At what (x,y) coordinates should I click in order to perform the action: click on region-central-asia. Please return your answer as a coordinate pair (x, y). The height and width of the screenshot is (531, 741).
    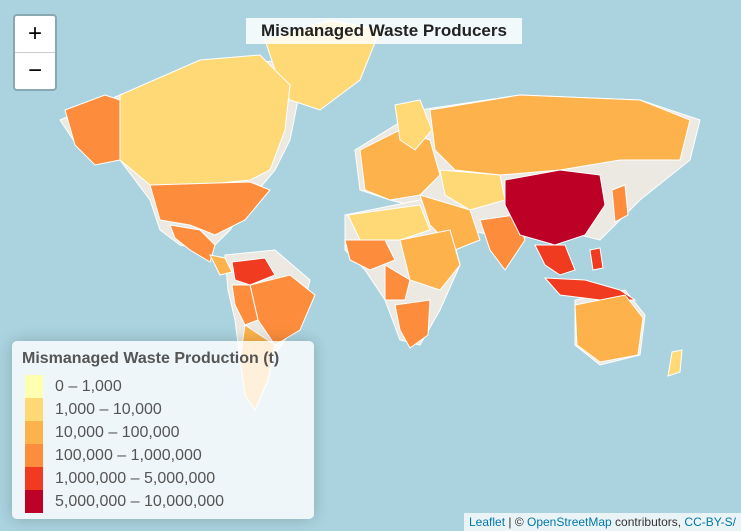
    Looking at the image, I should click on (472, 190).